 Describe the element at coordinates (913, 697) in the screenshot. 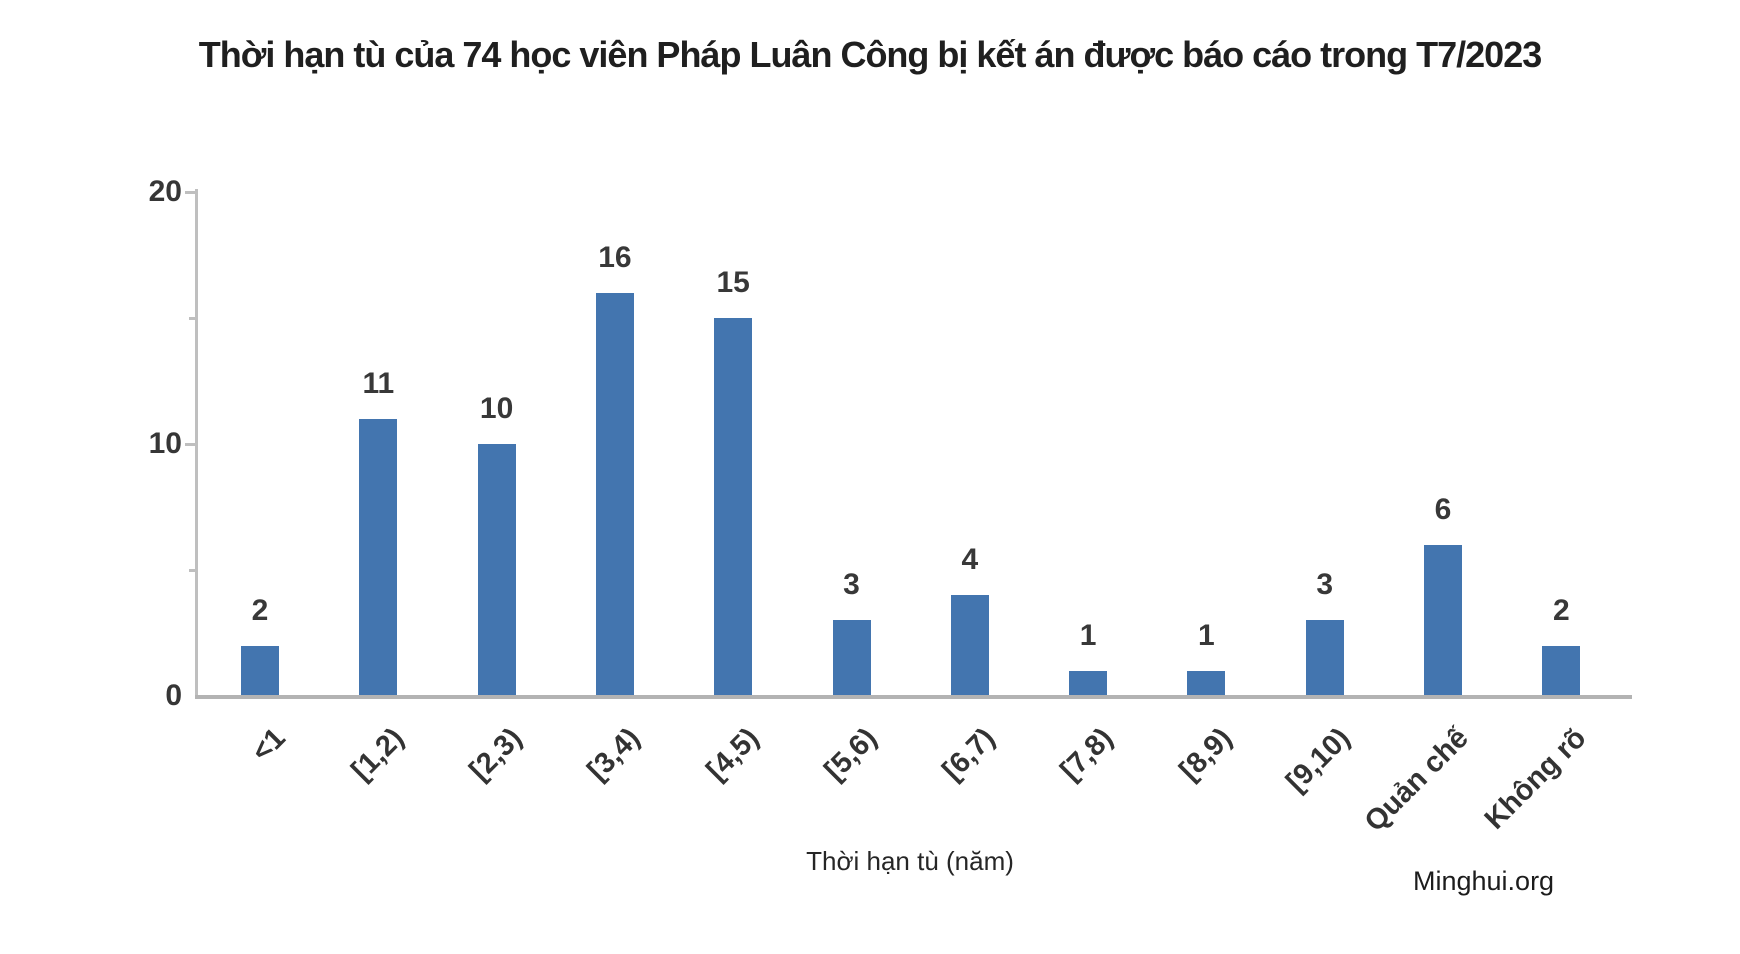

I see `x-axis-line` at that location.